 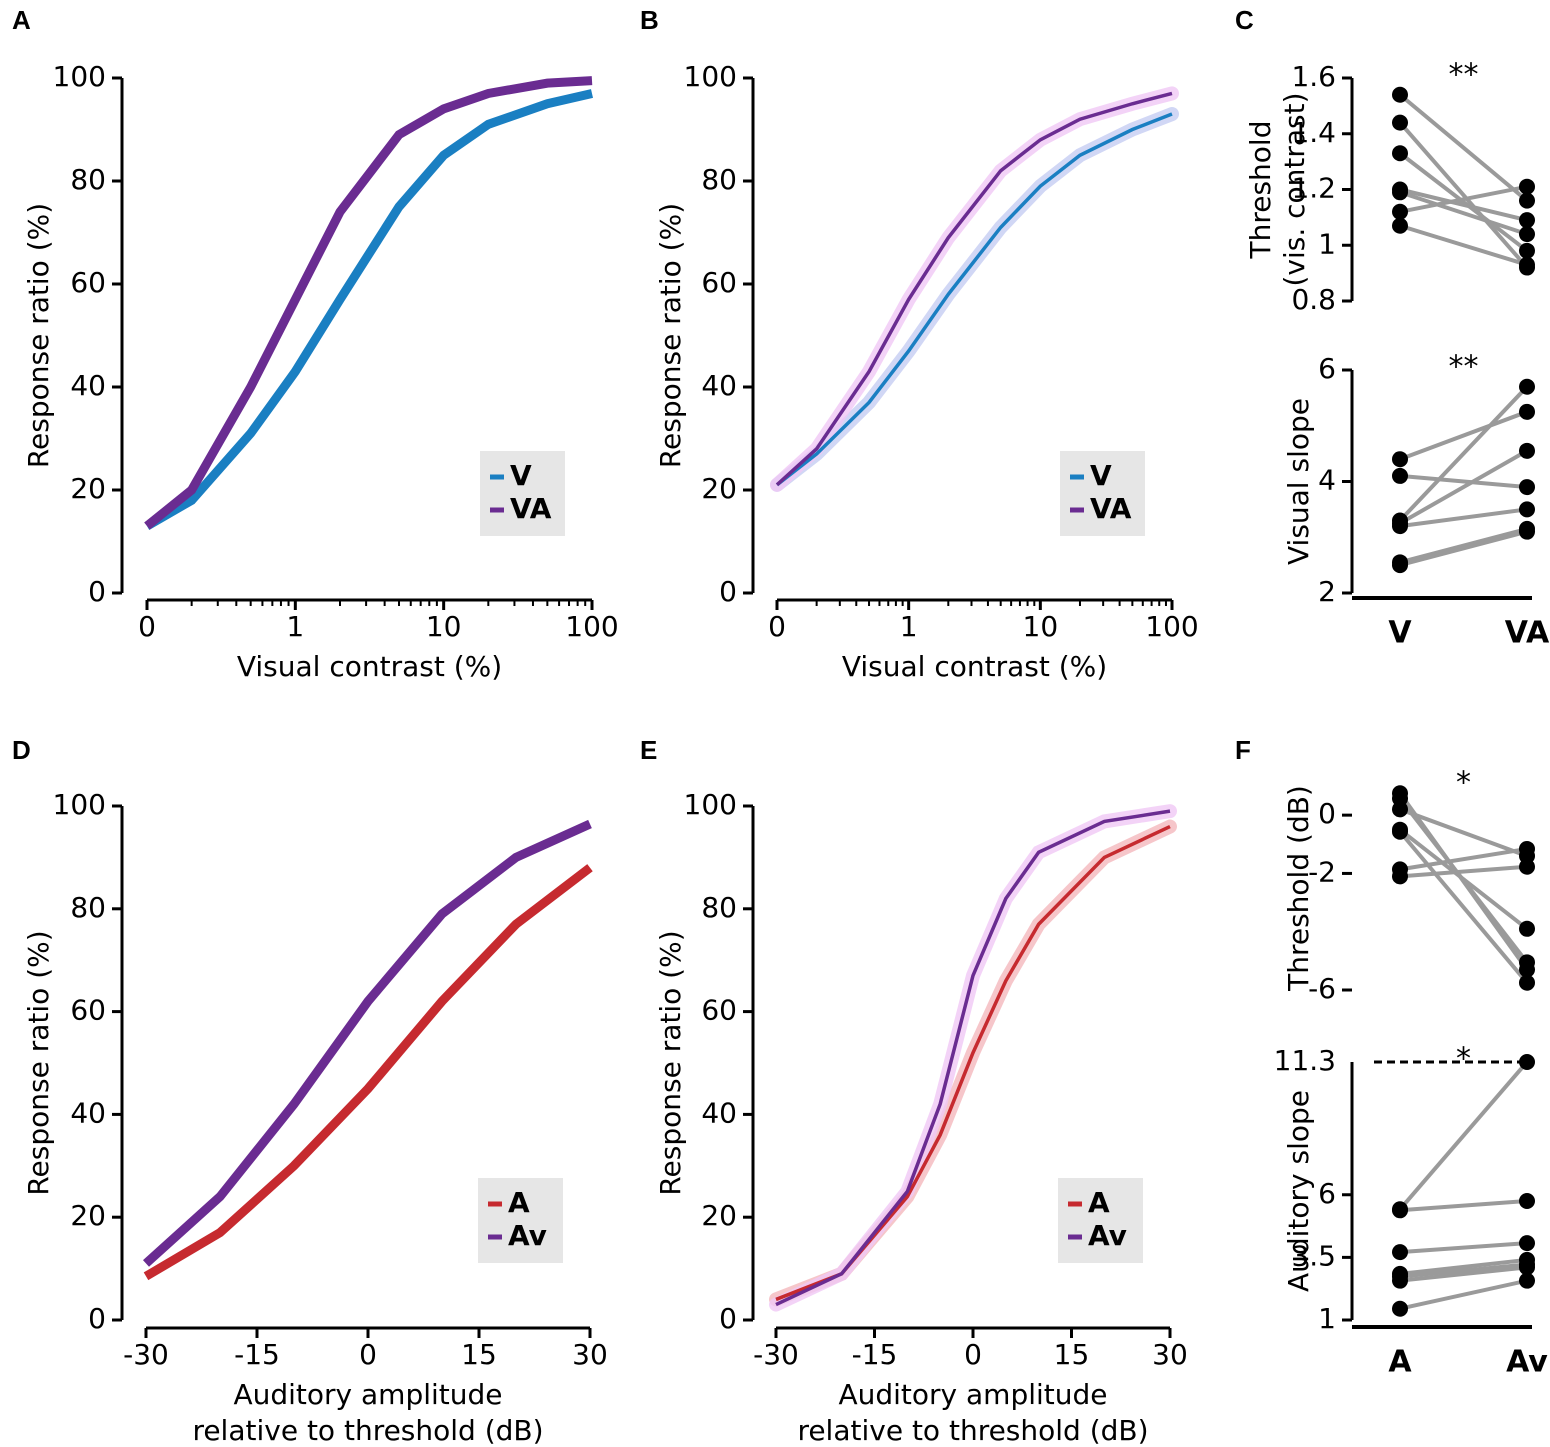 I want to click on y-tick-label: 11.3, so click(x=1305, y=1060).